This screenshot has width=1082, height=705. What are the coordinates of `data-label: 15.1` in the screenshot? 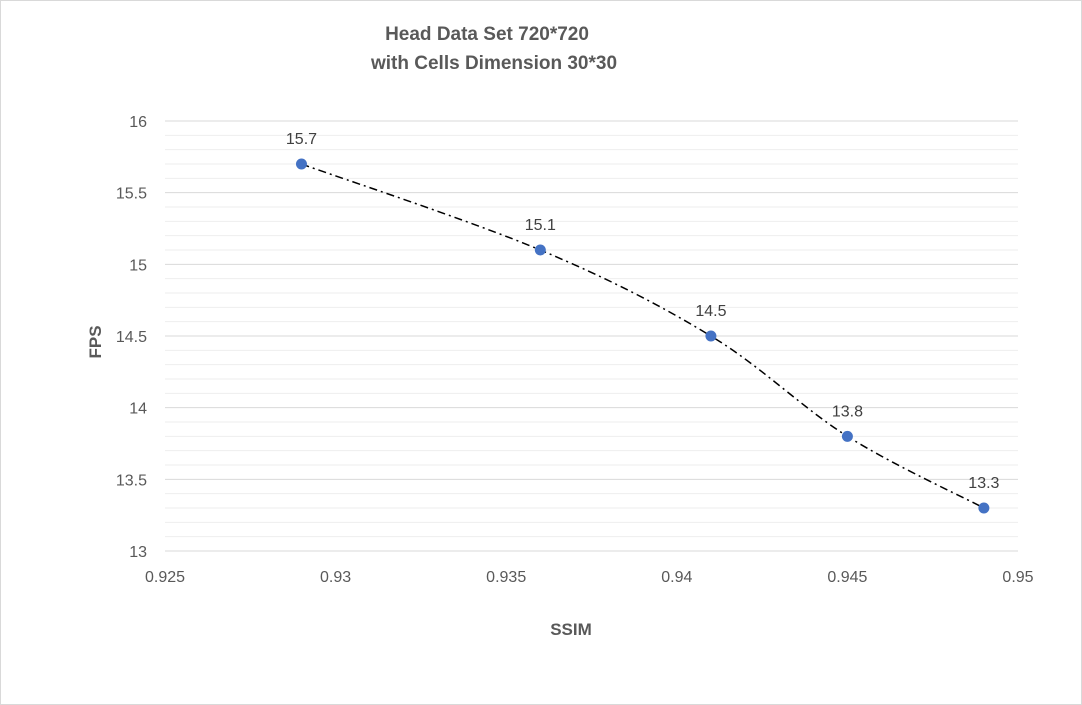 It's located at (540, 225).